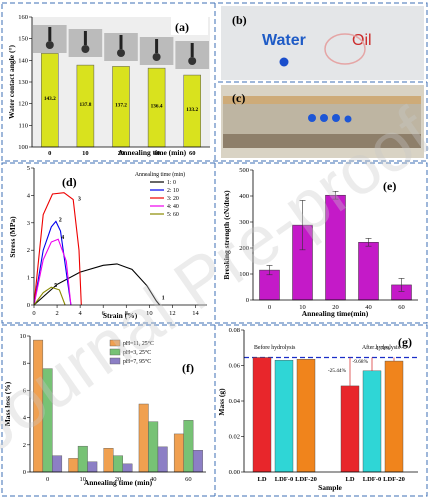 The height and width of the screenshot is (499, 429). I want to click on chart-a-xtick-label: 0, so click(49, 153).